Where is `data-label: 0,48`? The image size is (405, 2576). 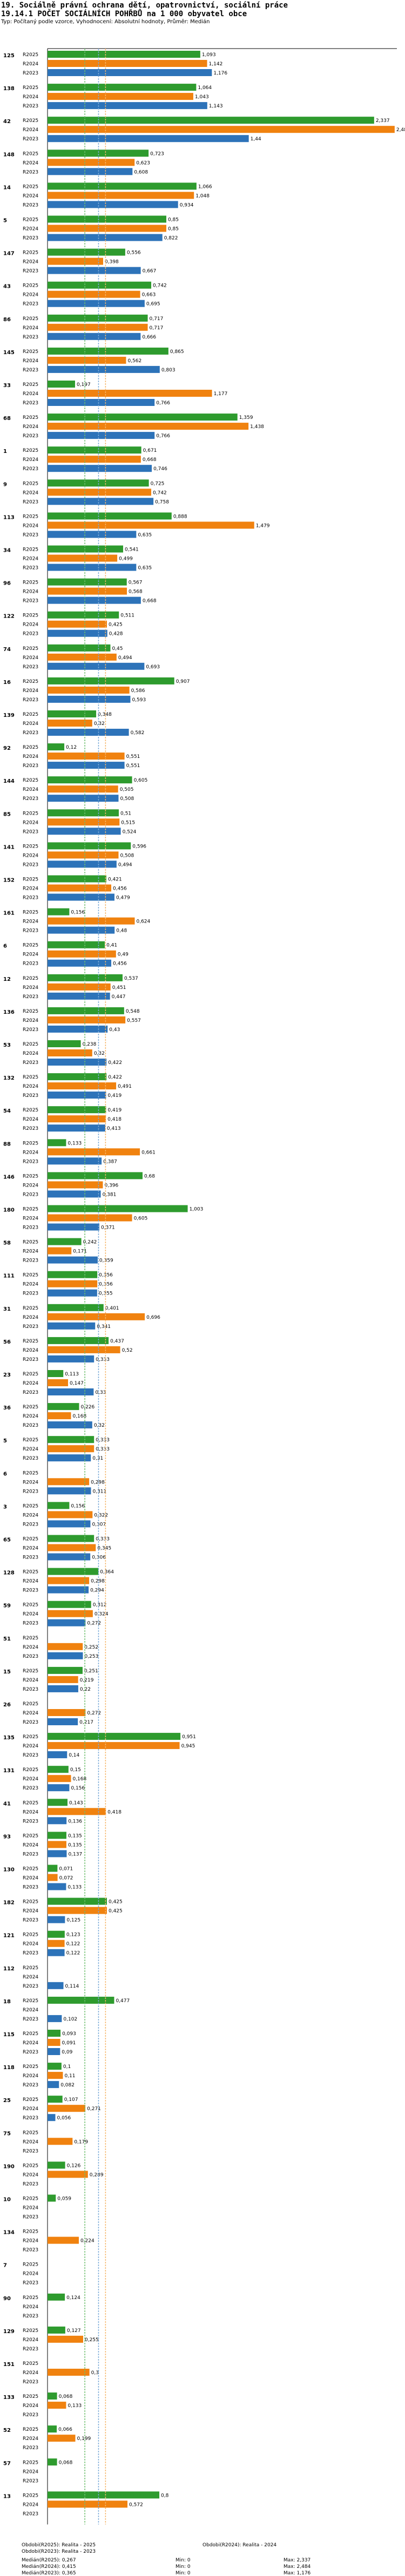 data-label: 0,48 is located at coordinates (122, 931).